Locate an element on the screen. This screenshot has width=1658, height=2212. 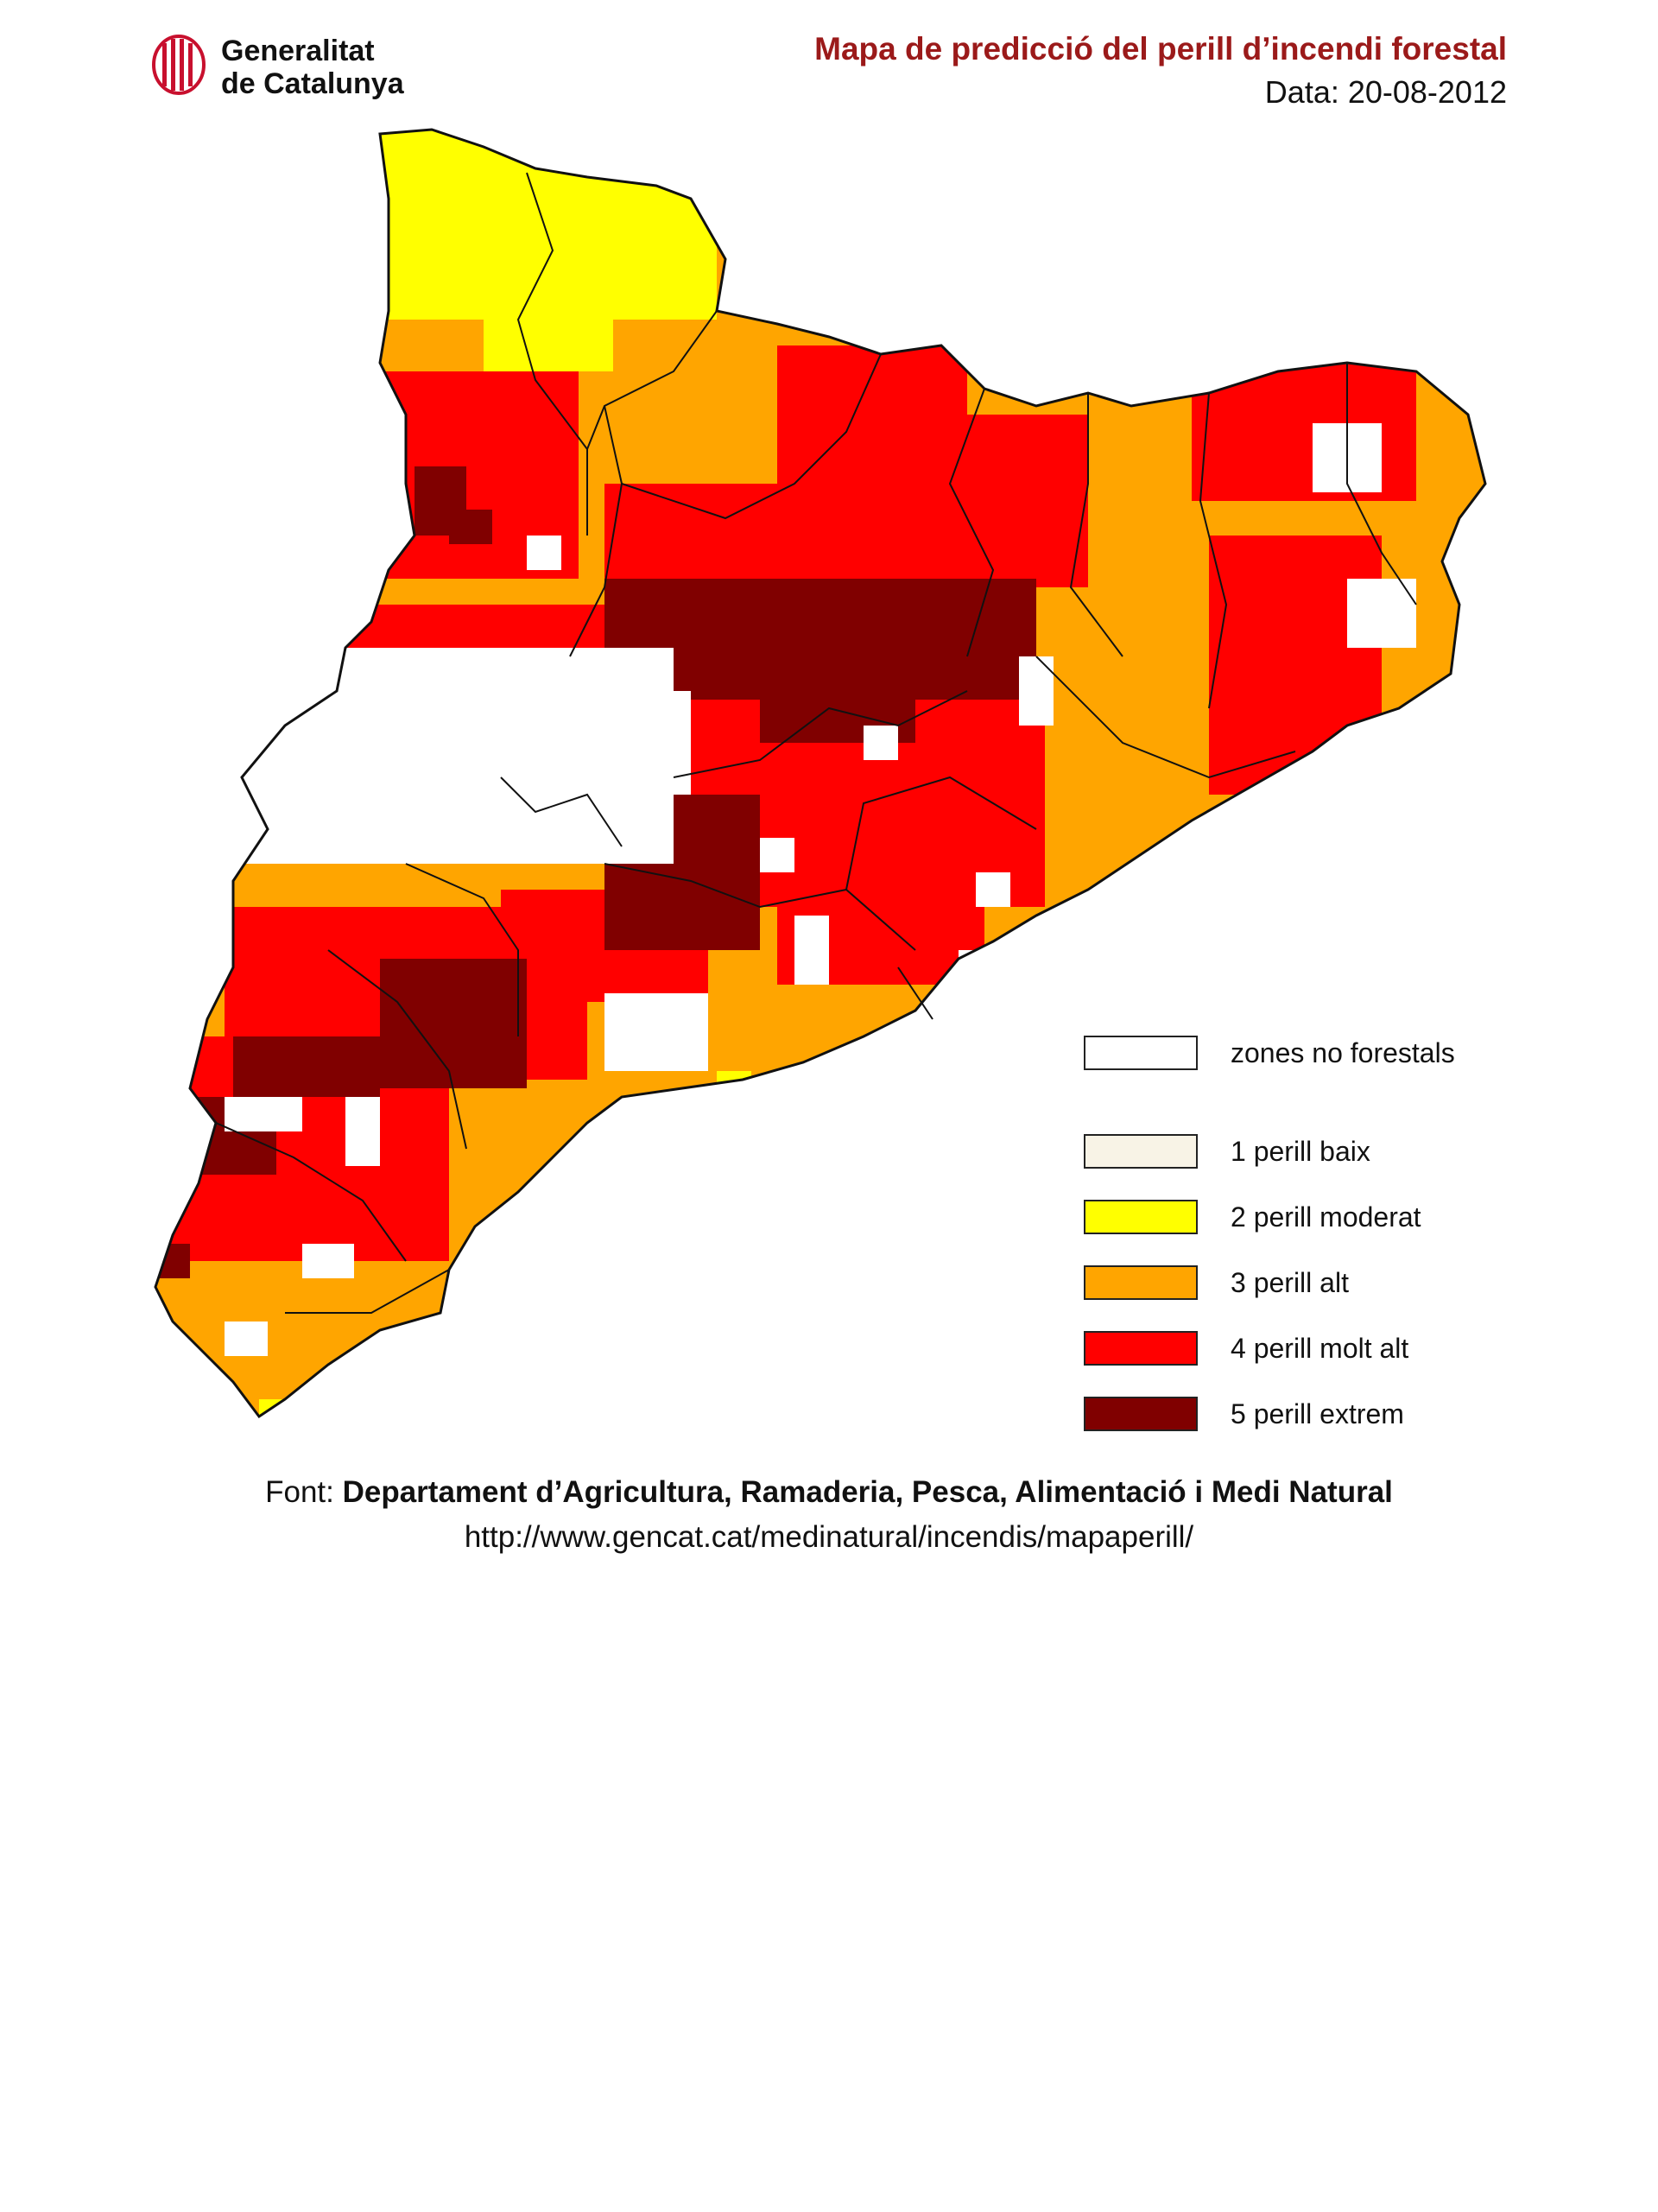
generalitat-logo: Generalitat de Catalunya is located at coordinates (299, 67).